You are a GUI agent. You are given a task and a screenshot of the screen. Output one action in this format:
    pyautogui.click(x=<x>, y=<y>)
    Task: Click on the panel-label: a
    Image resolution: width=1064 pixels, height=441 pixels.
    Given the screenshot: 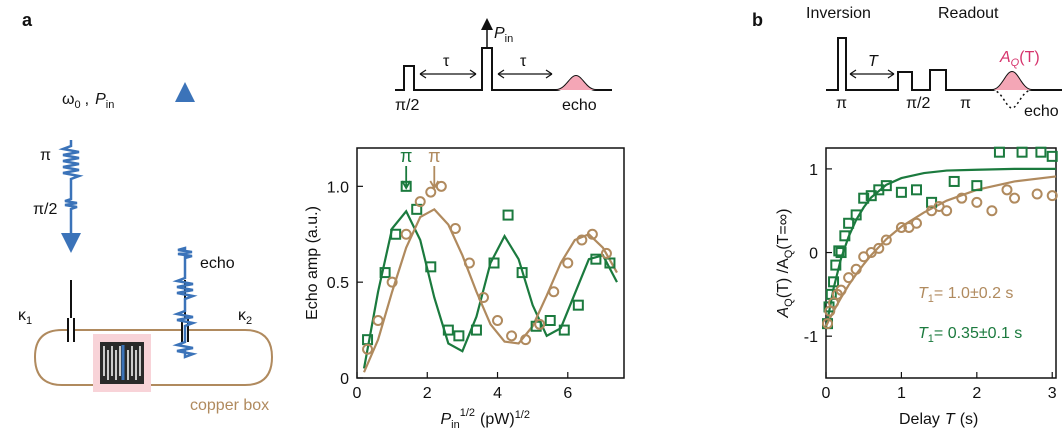 What is the action you would take?
    pyautogui.click(x=27, y=20)
    